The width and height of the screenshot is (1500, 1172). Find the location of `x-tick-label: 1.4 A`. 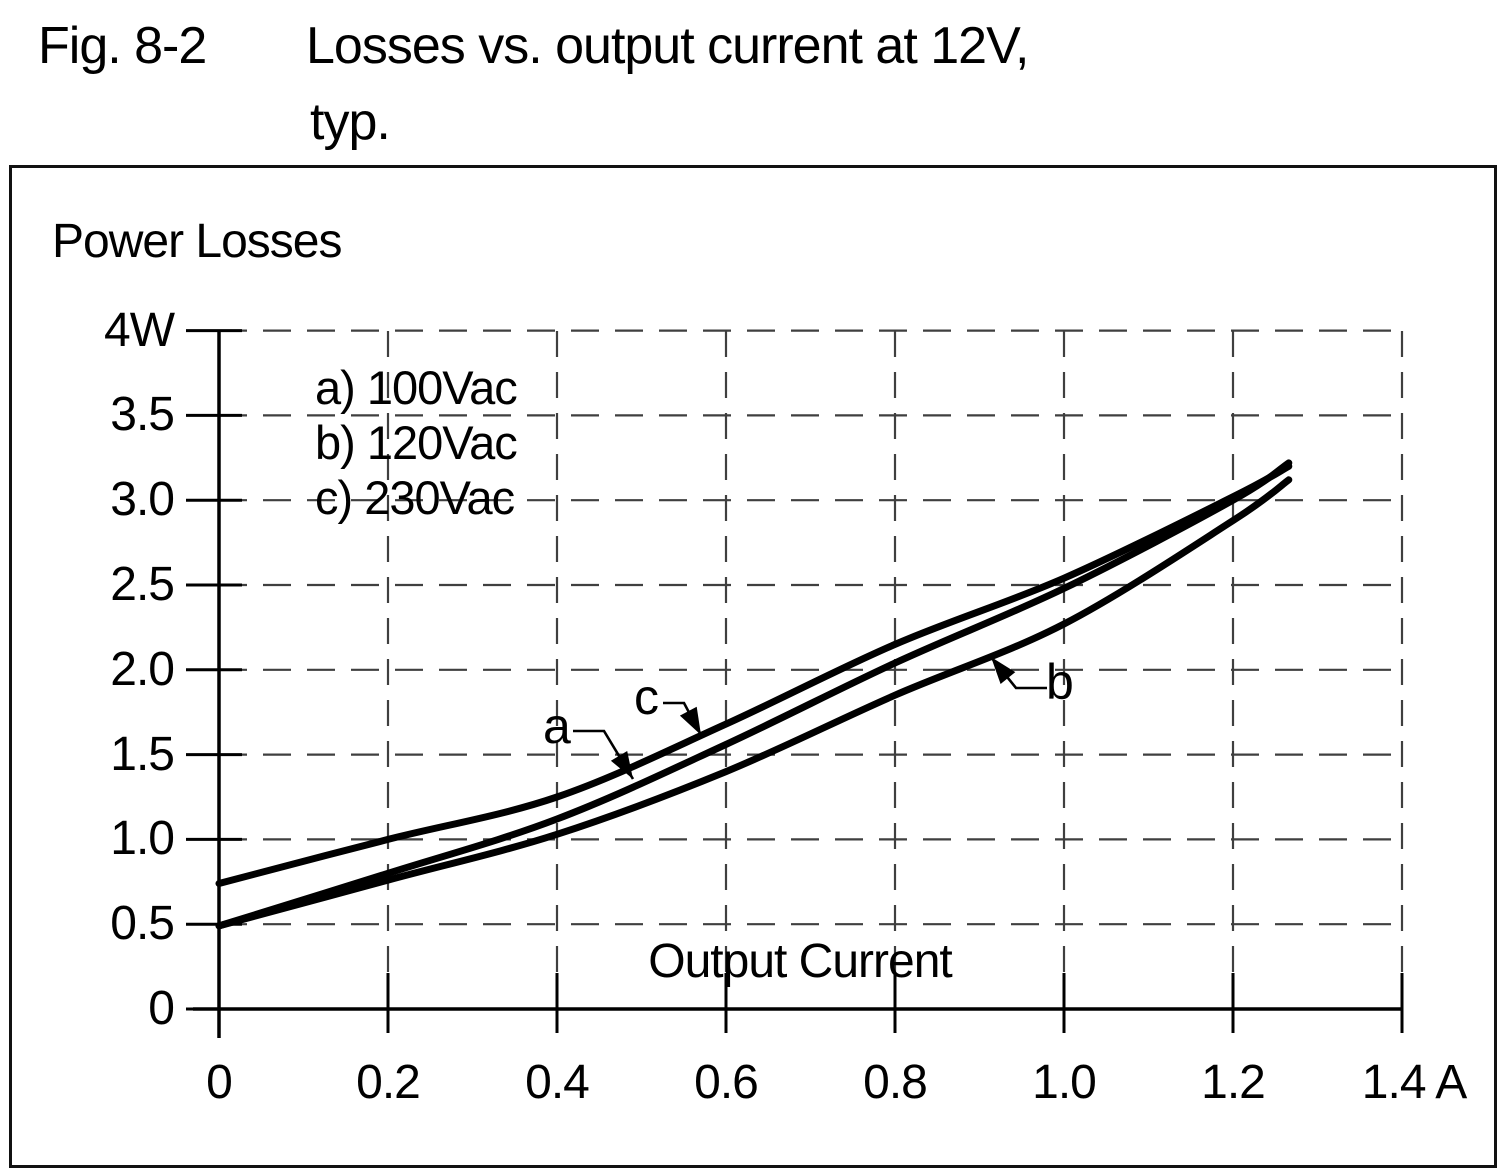

x-tick-label: 1.4 A is located at coordinates (1414, 1082).